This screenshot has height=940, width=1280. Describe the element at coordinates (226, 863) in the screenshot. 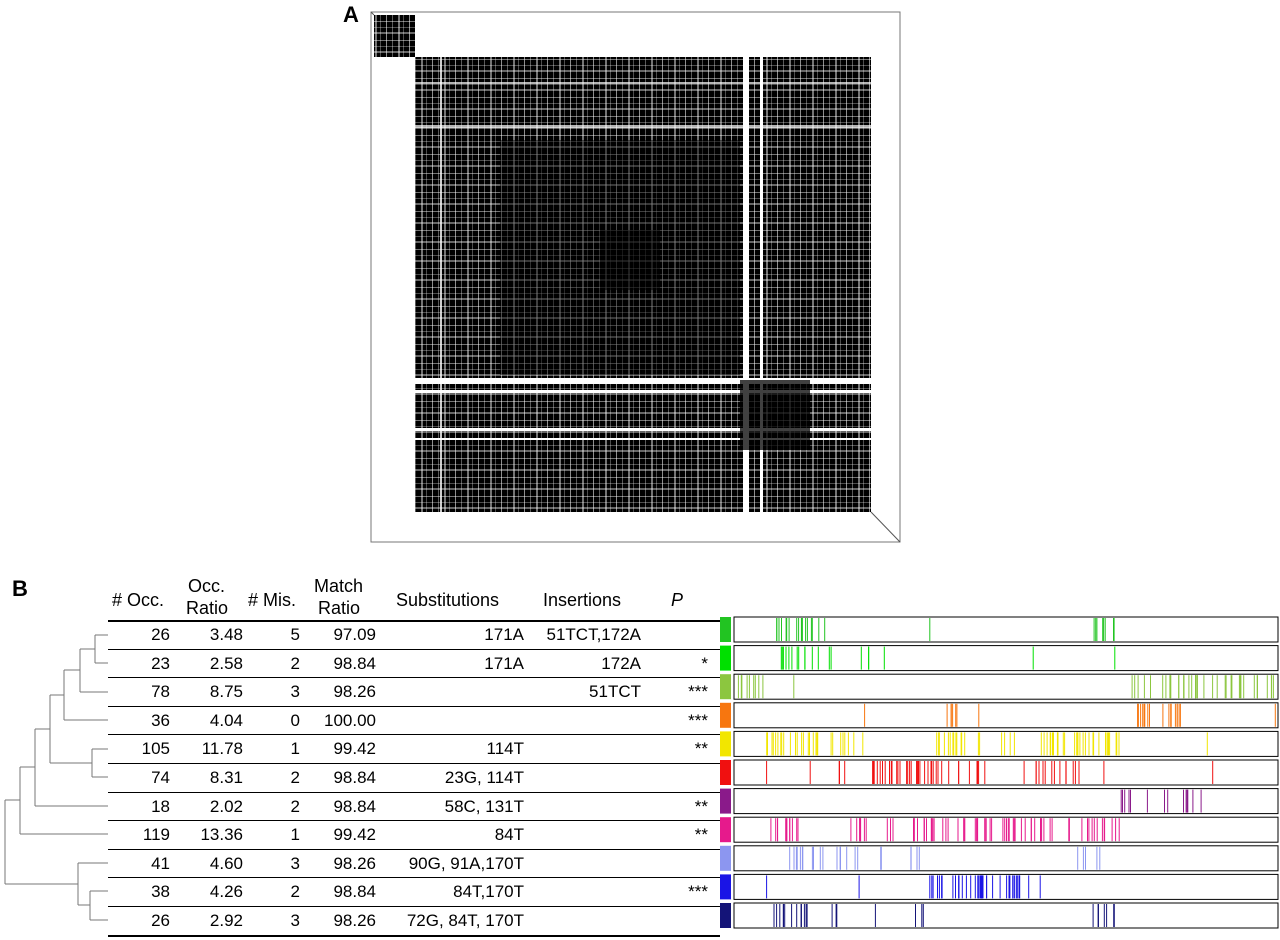

I see `cell-occ-ratio: 4.60` at that location.